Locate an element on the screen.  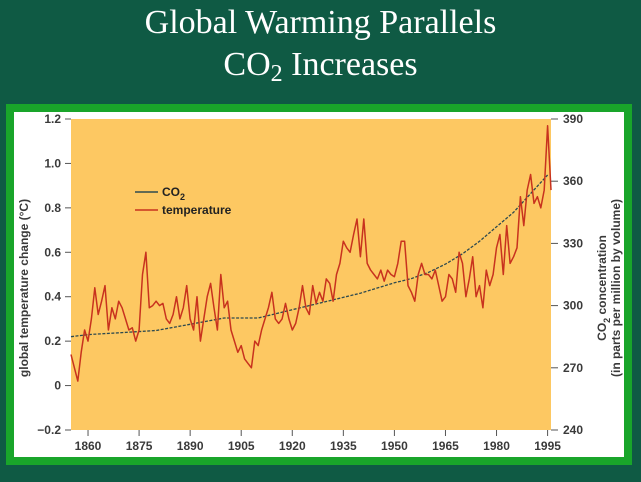
x-tick-label: 1965 is located at coordinates (445, 446).